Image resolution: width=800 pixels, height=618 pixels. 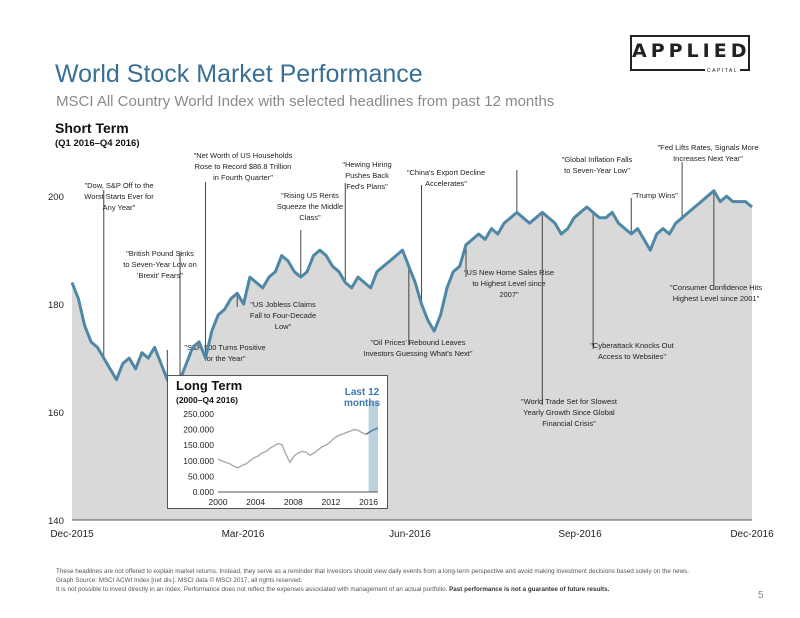 I want to click on logo-subtext: CAPITAL, so click(x=722, y=71).